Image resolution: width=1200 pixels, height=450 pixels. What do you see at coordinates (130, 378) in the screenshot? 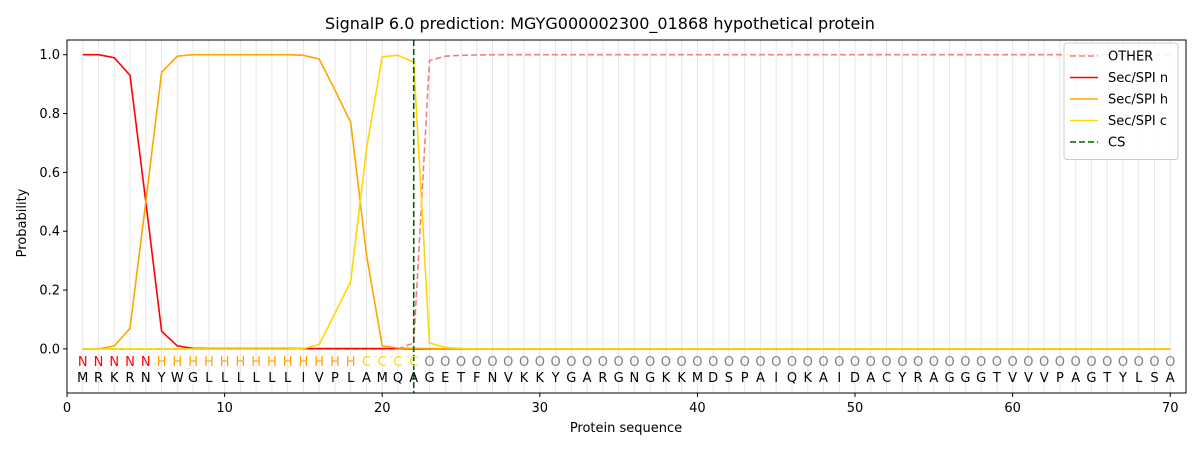
I see `residue-letter: R` at bounding box center [130, 378].